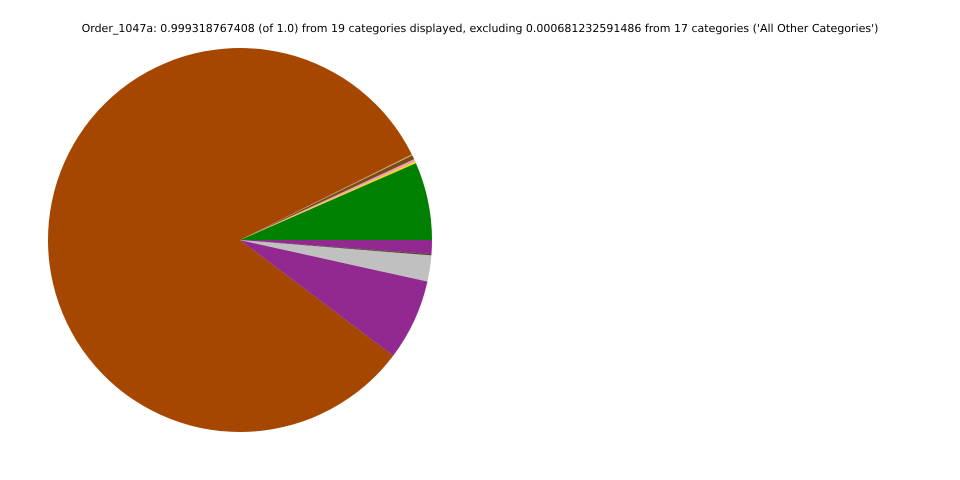 This screenshot has height=480, width=960. I want to click on text: Order_1047a: 0.999318767408 (of 1.0) from 19 categories displayed, excluding 0.000681232591486 from 17 categories ('All Other Categories'), so click(480, 28).